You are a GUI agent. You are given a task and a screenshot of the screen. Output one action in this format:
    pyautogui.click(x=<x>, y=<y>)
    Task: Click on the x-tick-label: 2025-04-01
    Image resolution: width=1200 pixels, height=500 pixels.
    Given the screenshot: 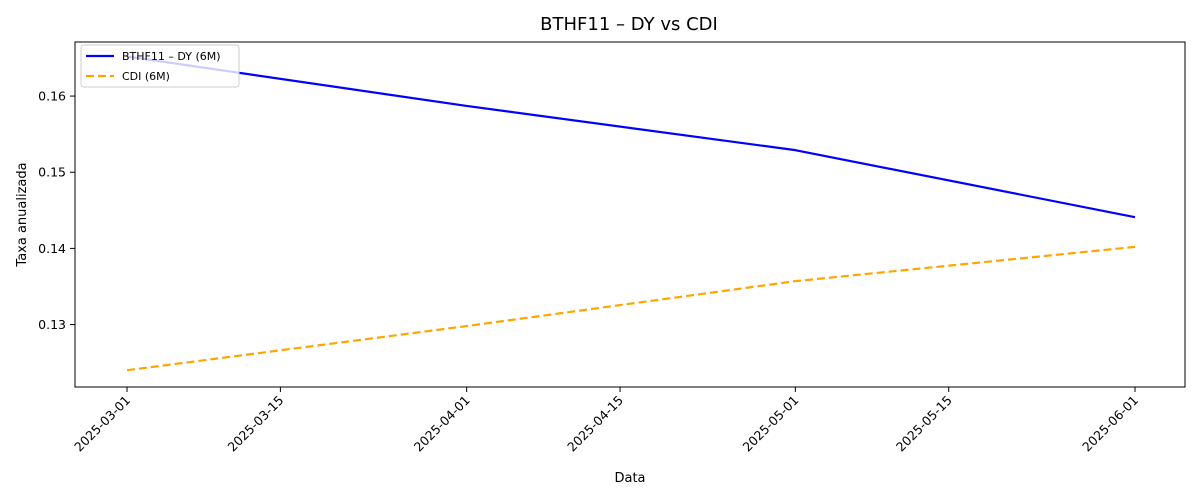 What is the action you would take?
    pyautogui.click(x=442, y=424)
    